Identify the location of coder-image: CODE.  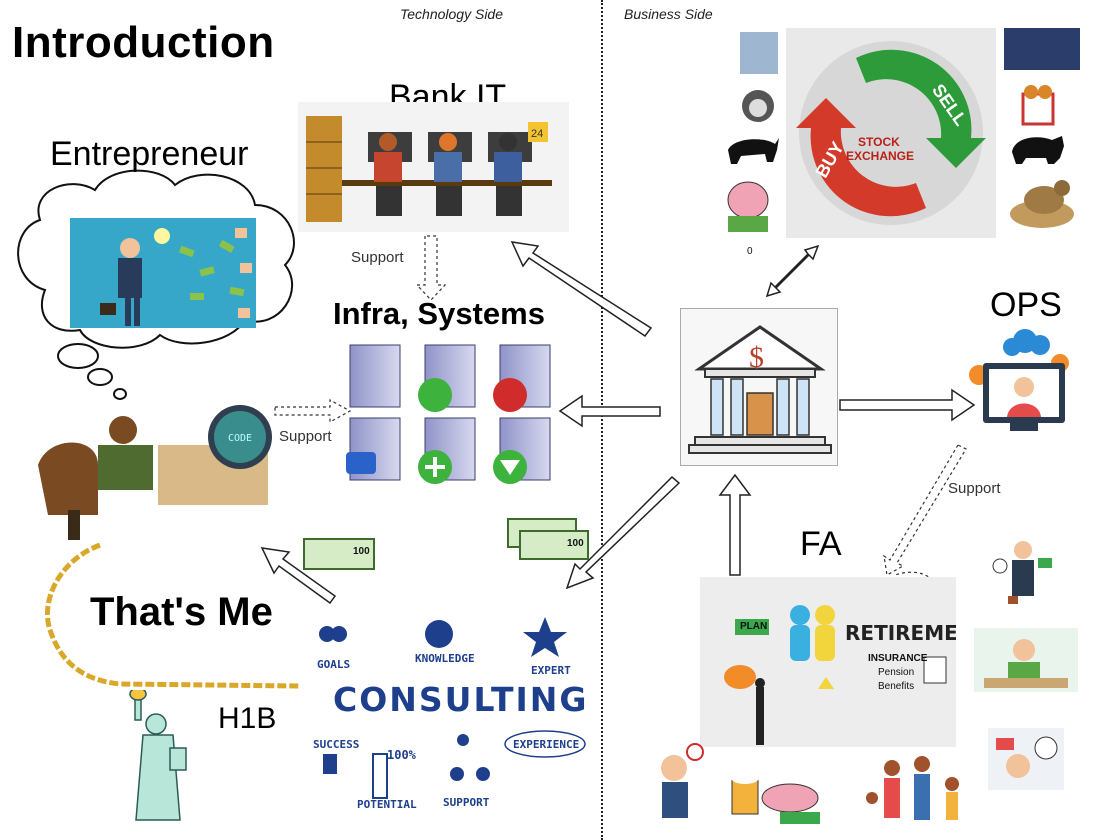
(150, 475).